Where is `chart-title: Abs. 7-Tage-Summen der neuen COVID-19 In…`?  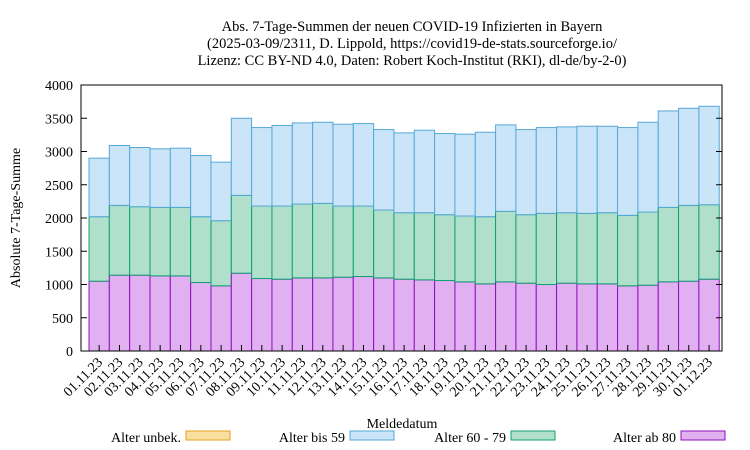
chart-title: Abs. 7-Tage-Summen der neuen COVID-19 In… is located at coordinates (412, 44).